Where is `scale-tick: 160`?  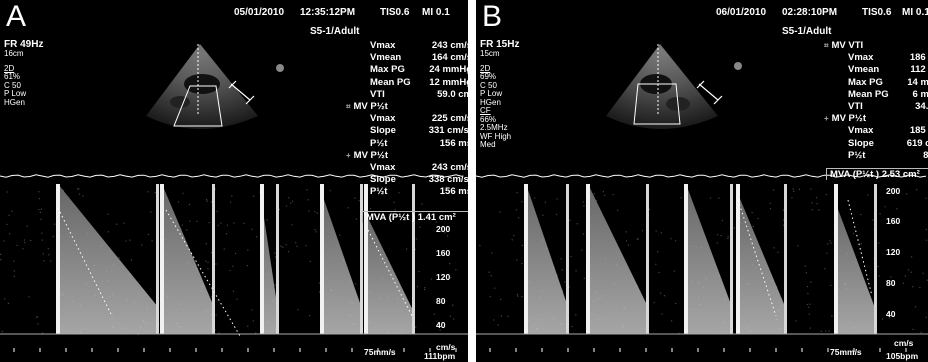
scale-tick: 160 is located at coordinates (893, 221).